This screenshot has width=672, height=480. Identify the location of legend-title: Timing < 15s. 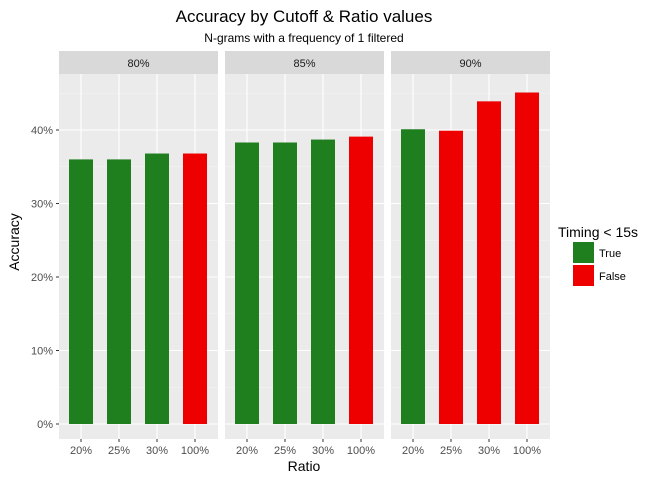
(598, 232).